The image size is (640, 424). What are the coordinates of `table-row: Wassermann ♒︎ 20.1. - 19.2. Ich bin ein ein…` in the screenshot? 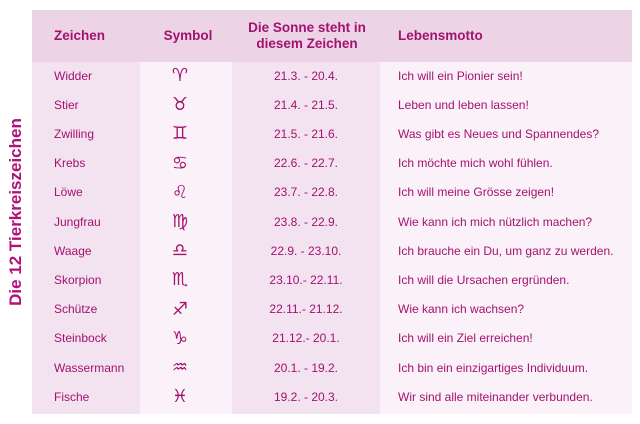 It's located at (332, 367).